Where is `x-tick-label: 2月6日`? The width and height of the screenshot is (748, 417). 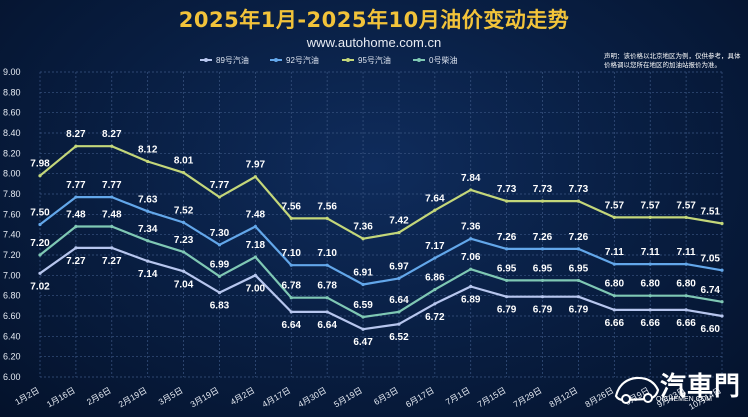
x-tick-label: 2月6日 is located at coordinates (99, 396).